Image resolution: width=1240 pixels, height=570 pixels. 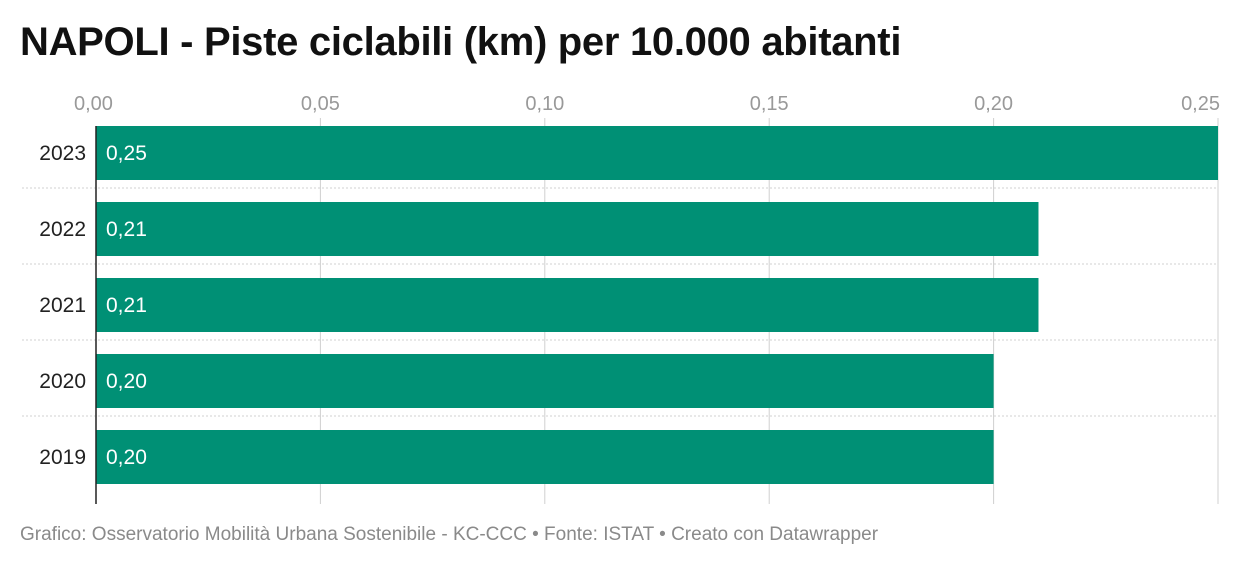 What do you see at coordinates (769, 104) in the screenshot?
I see `x-tick-label: 0,15` at bounding box center [769, 104].